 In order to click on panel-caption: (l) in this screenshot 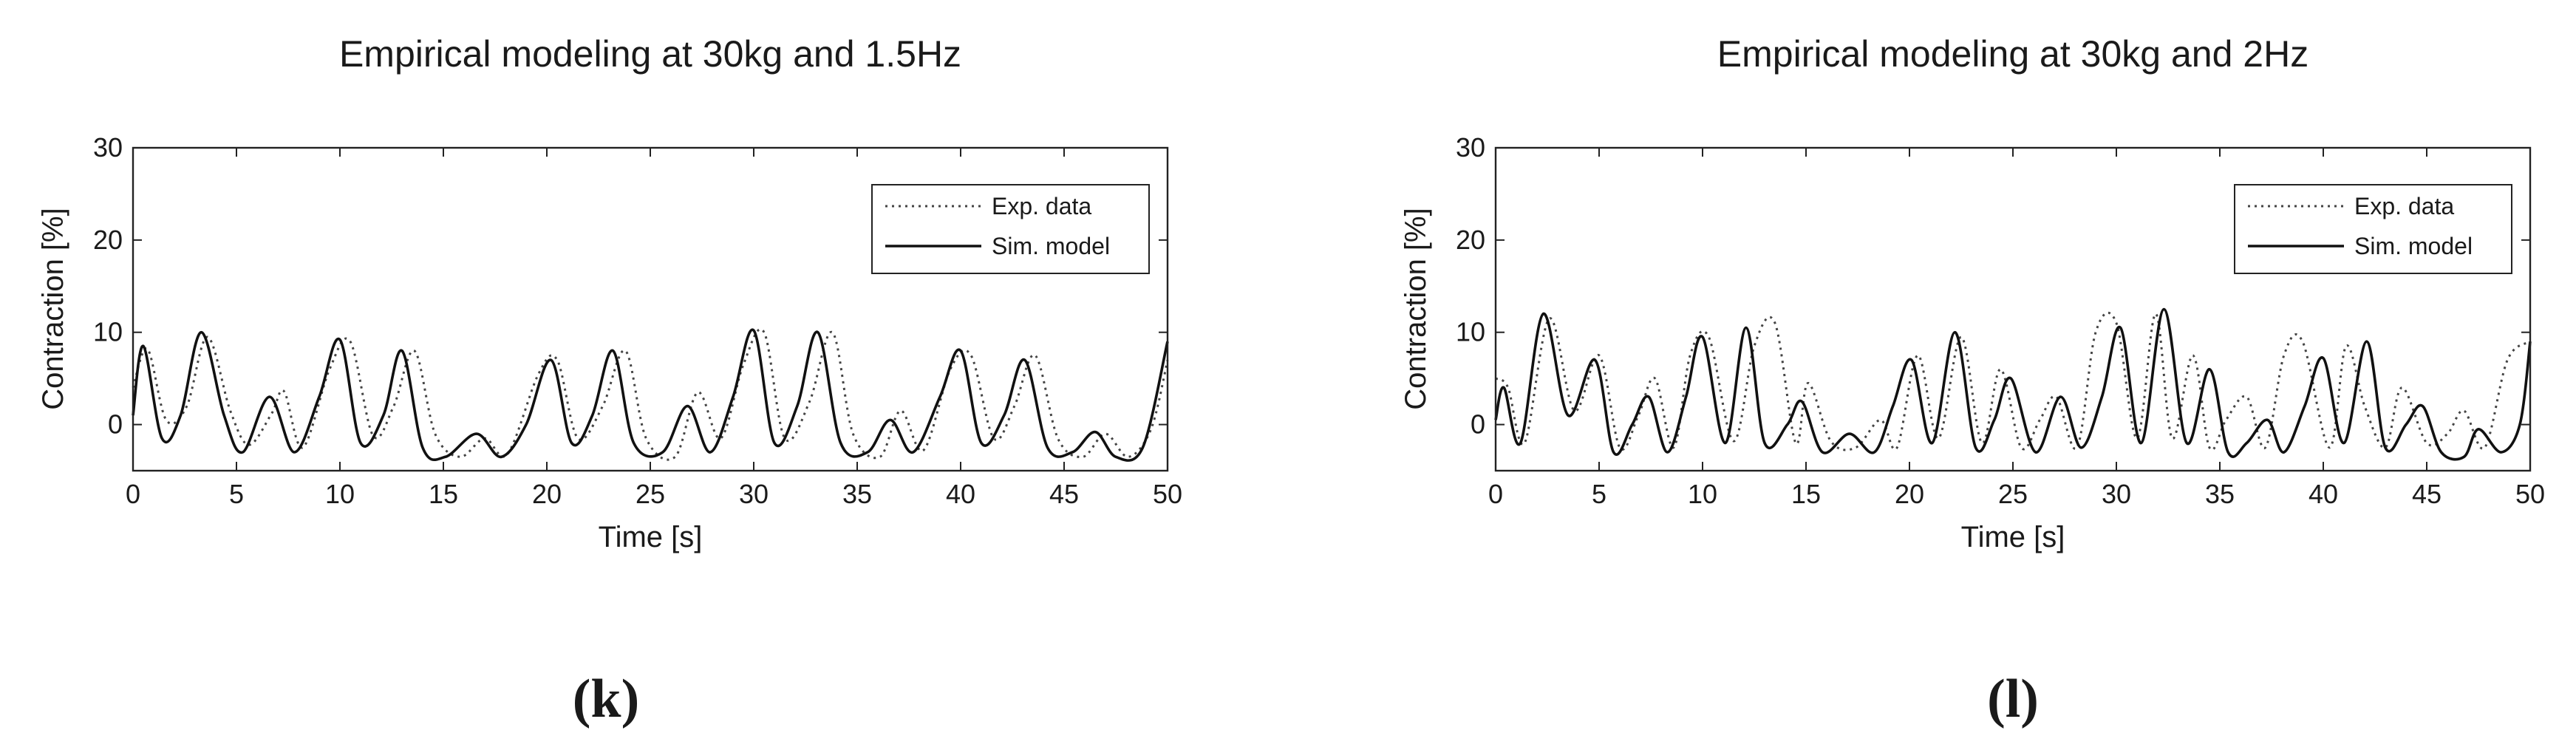, I will do `click(2013, 699)`.